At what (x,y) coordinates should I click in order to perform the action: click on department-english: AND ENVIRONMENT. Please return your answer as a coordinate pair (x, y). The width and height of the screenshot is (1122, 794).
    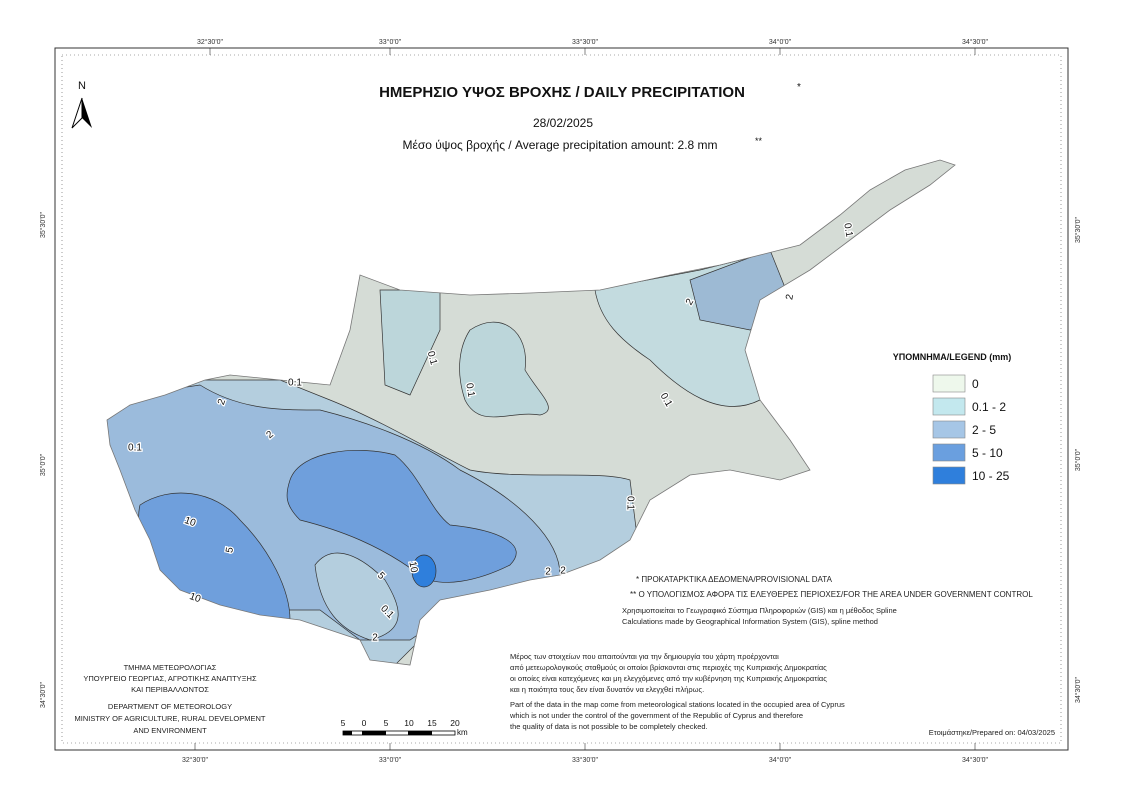
    Looking at the image, I should click on (170, 730).